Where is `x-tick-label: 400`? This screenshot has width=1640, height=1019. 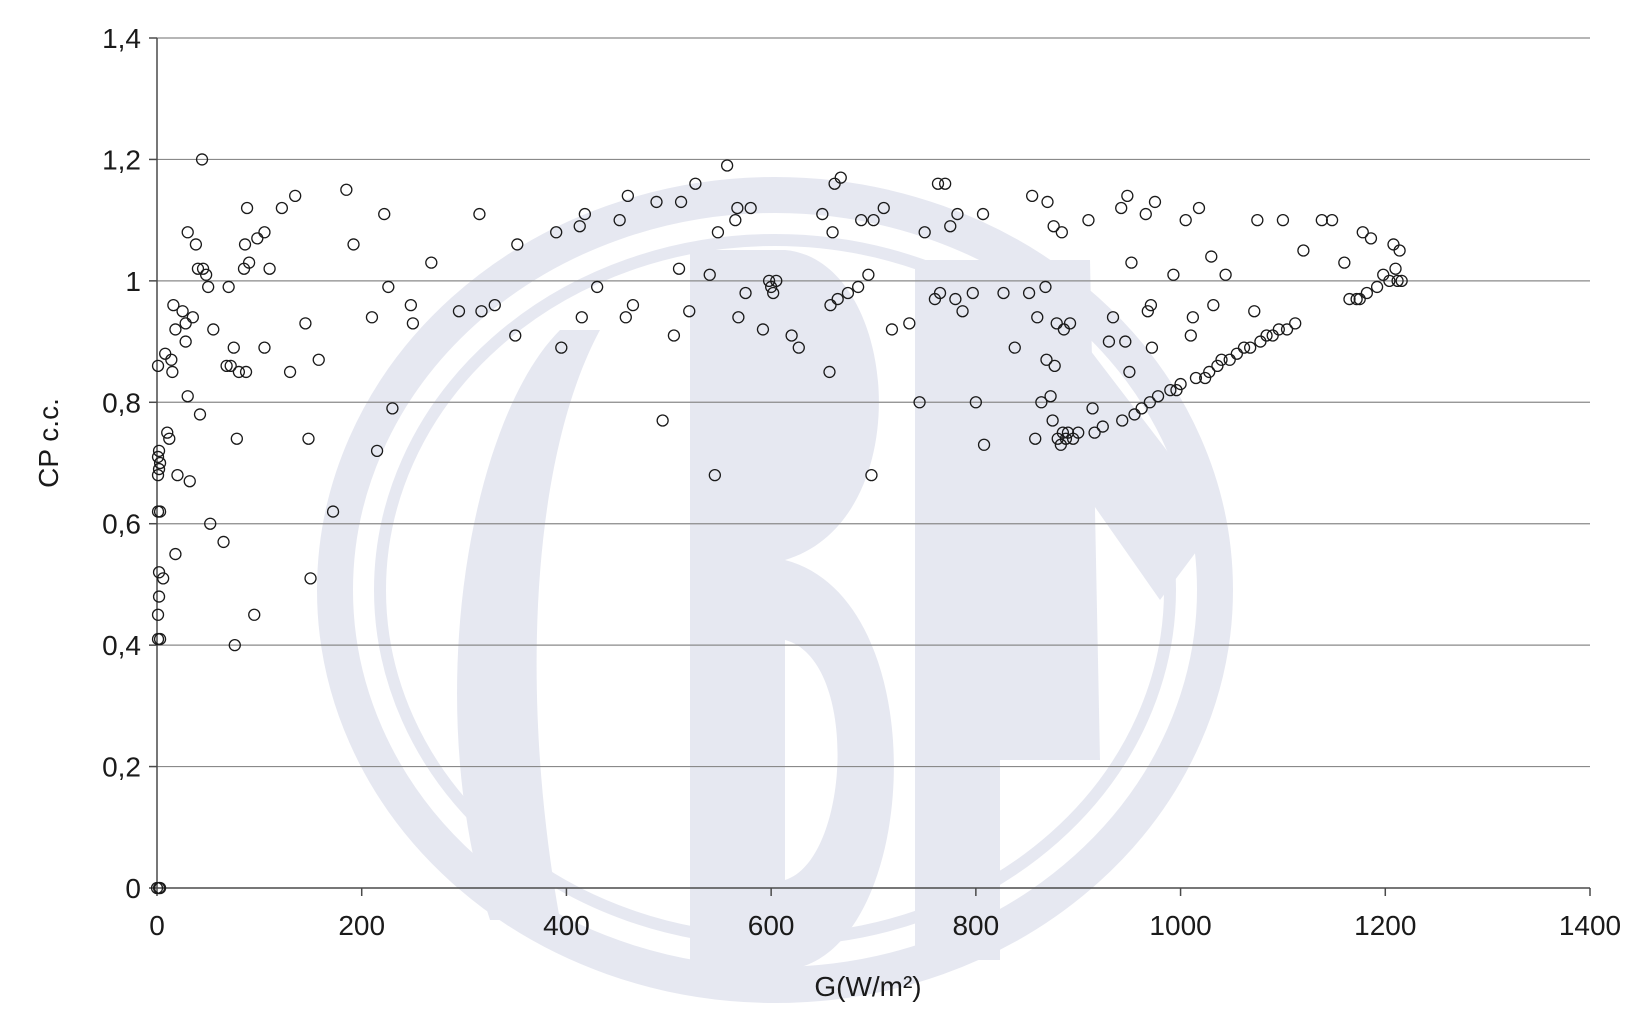
x-tick-label: 400 is located at coordinates (566, 925).